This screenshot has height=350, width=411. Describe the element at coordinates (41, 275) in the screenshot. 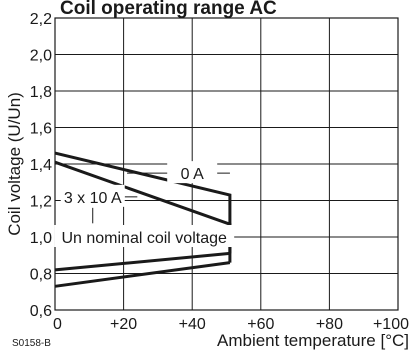

I see `y-tick-label: 0,8` at that location.